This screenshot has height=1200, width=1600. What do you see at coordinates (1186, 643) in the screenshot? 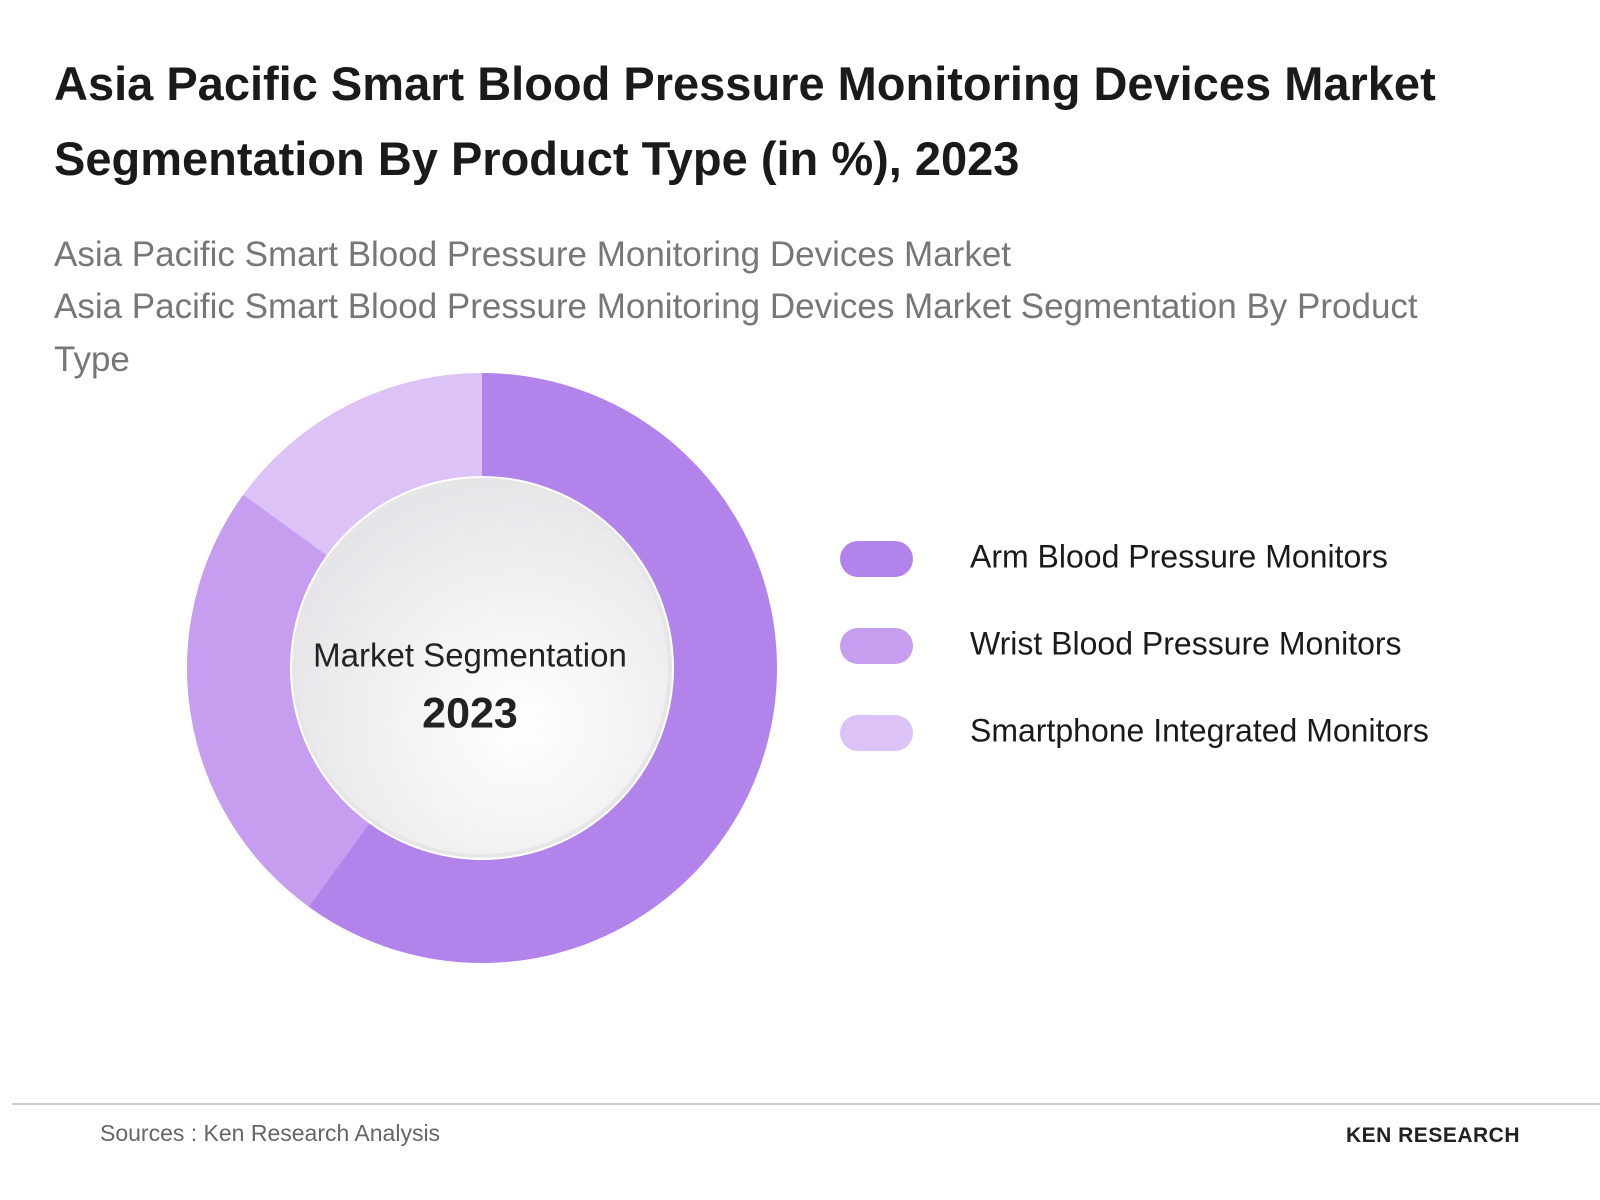
I see `legend-label: Wrist Blood Pressure Monitors` at bounding box center [1186, 643].